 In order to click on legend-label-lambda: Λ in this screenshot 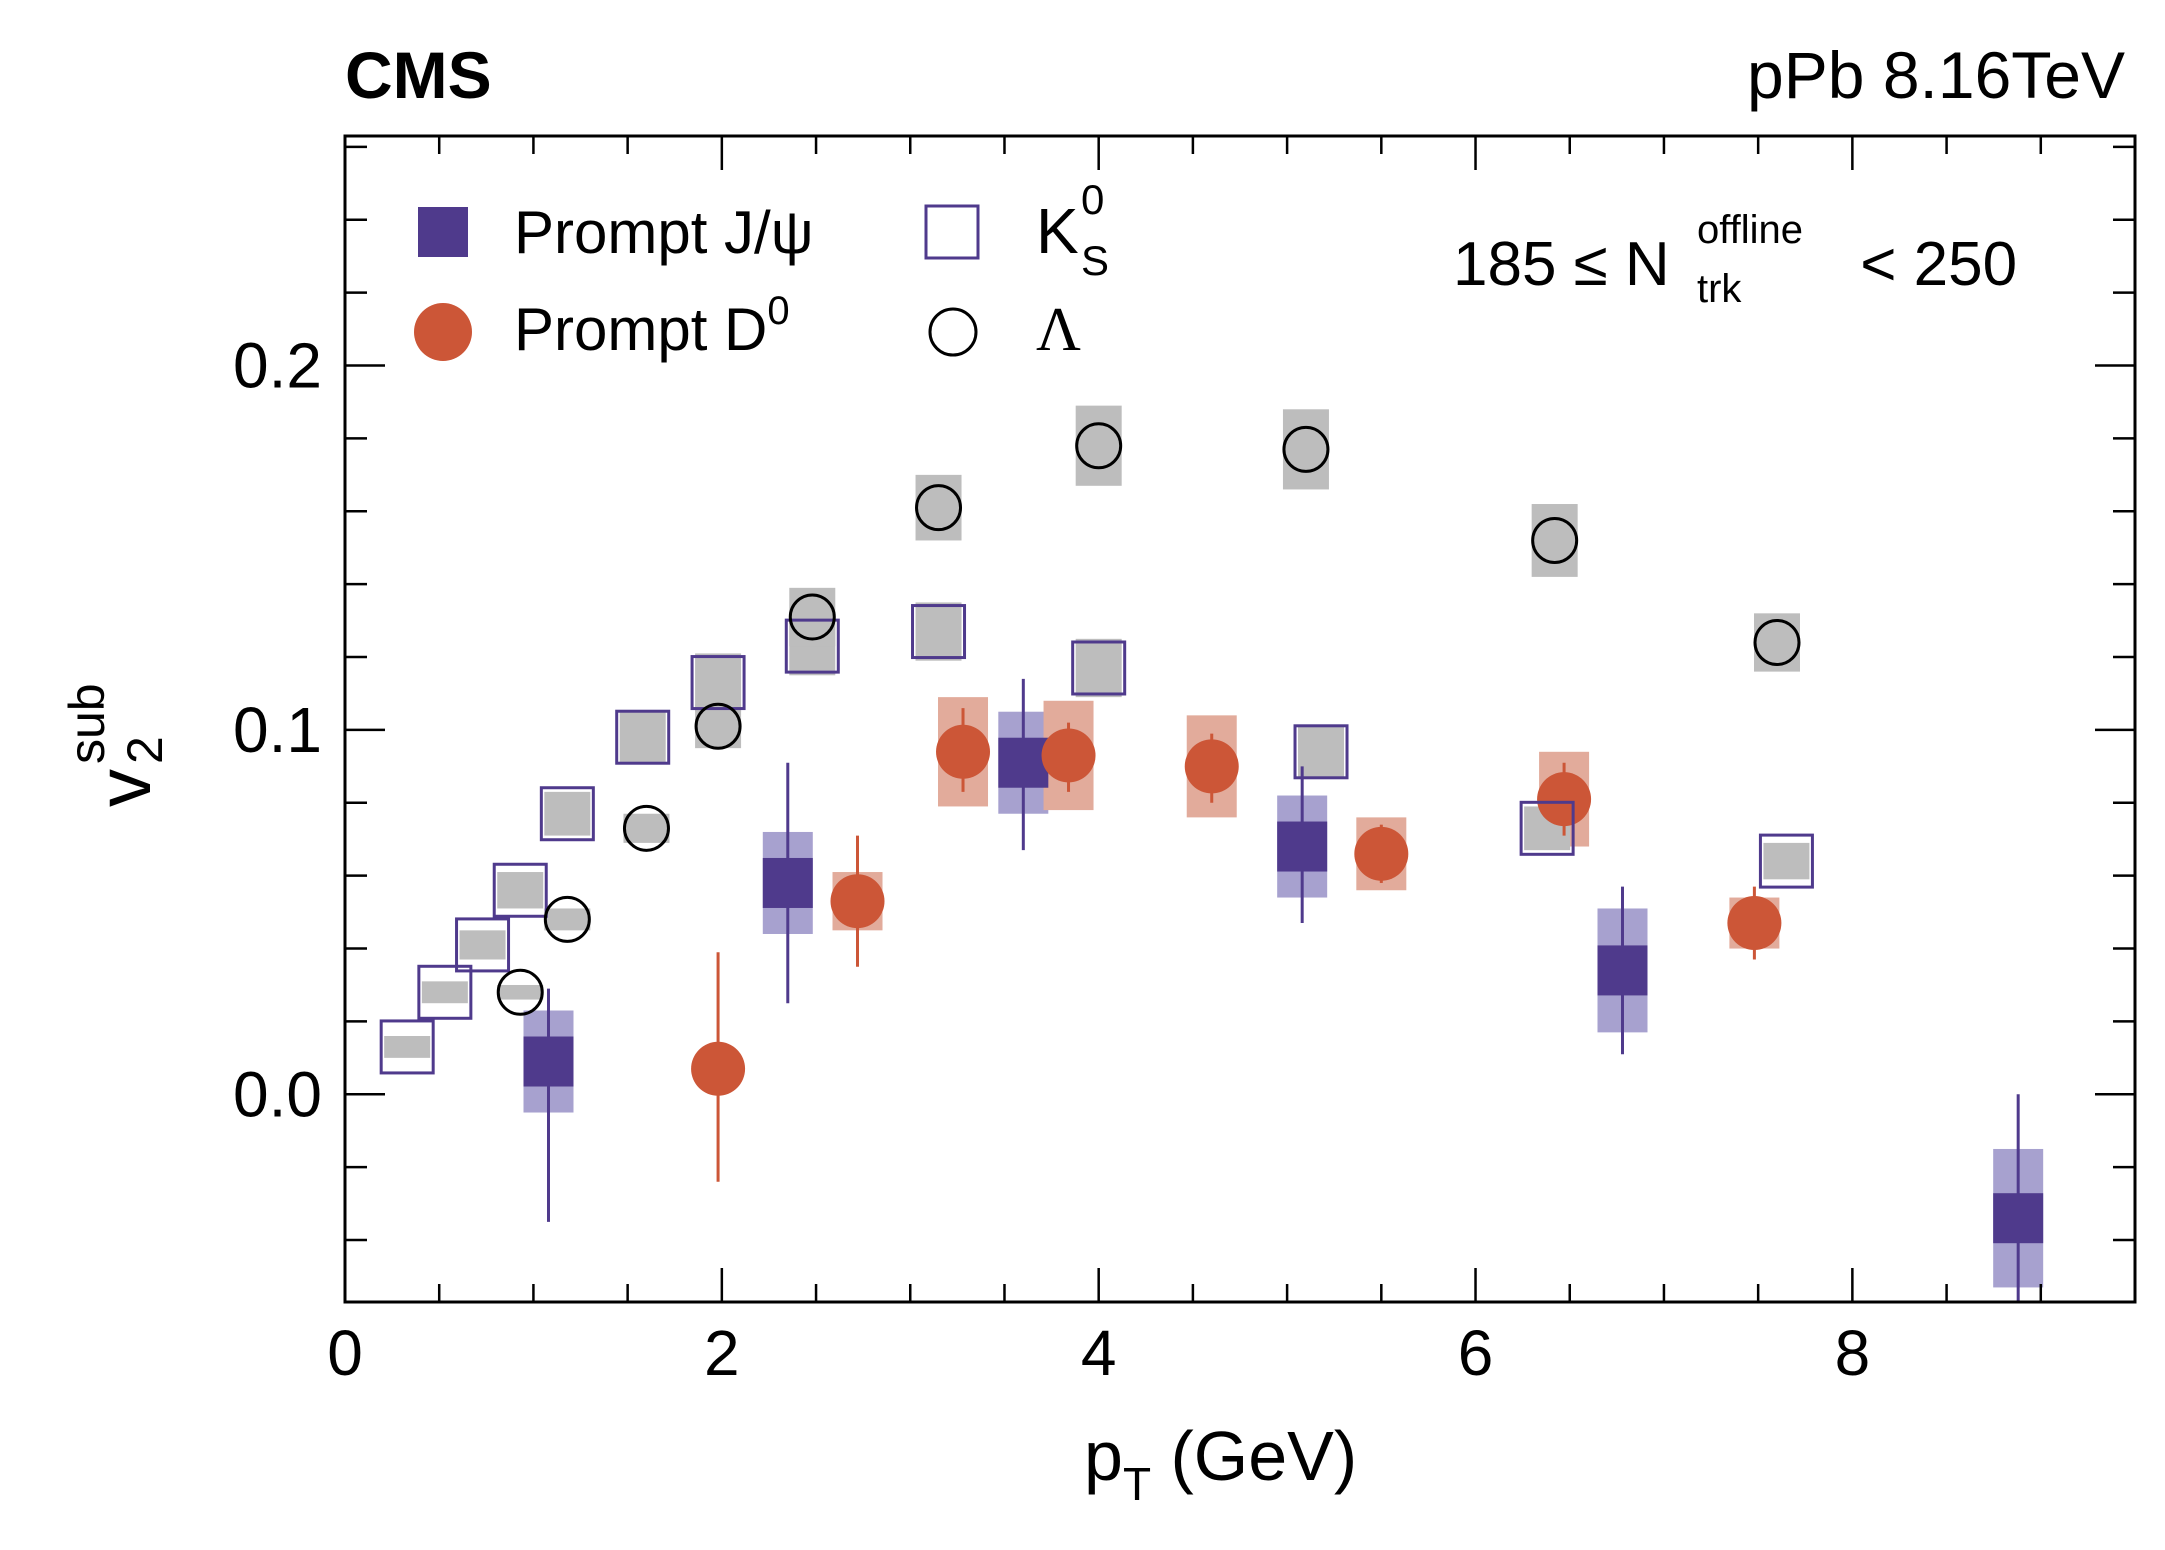, I will do `click(1058, 330)`.